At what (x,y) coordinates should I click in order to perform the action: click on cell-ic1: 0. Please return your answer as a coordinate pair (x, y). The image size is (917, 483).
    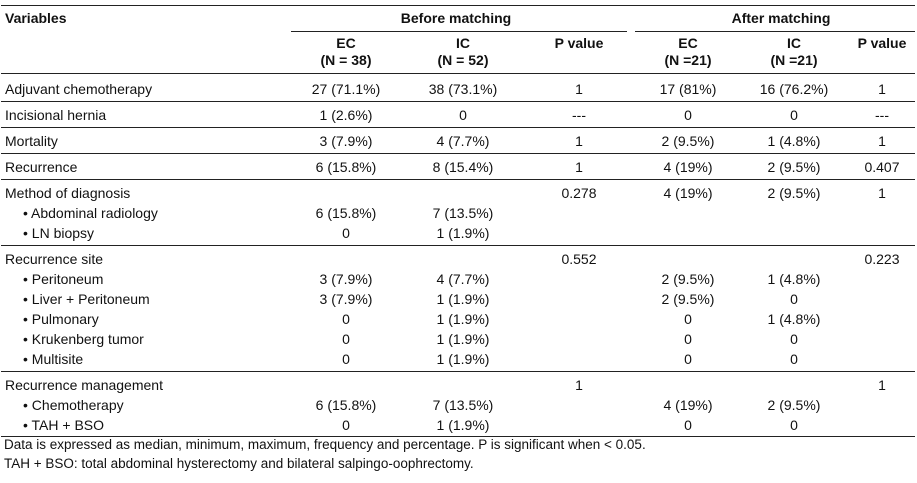
    Looking at the image, I should click on (463, 115).